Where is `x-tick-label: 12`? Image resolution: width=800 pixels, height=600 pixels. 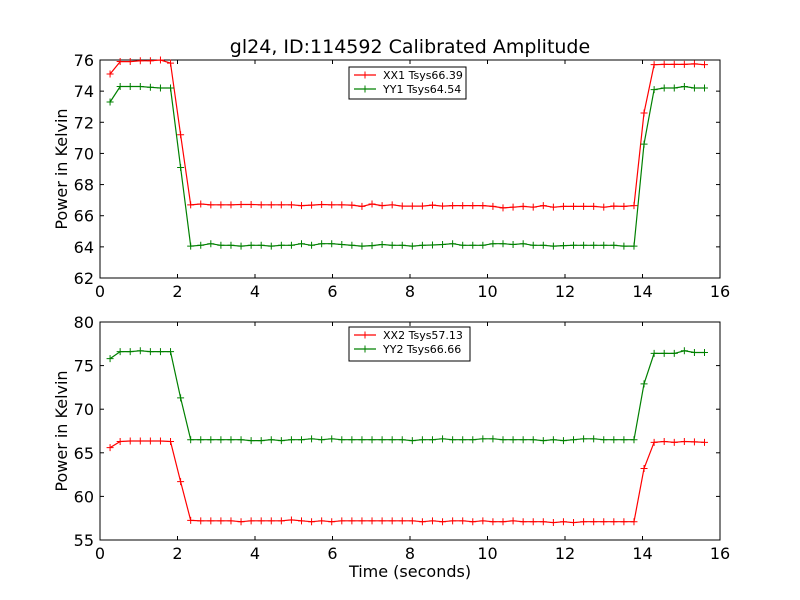 x-tick-label: 12 is located at coordinates (565, 553).